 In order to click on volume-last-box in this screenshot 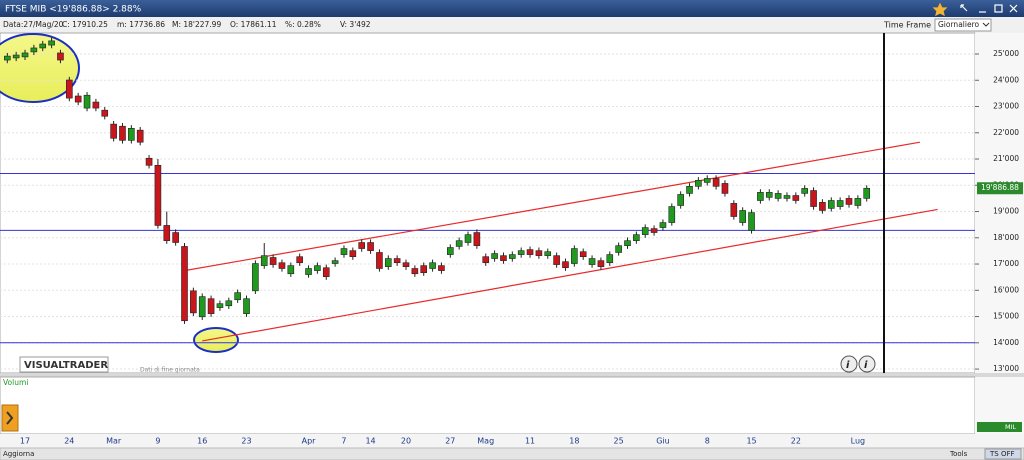, I will do `click(999, 427)`.